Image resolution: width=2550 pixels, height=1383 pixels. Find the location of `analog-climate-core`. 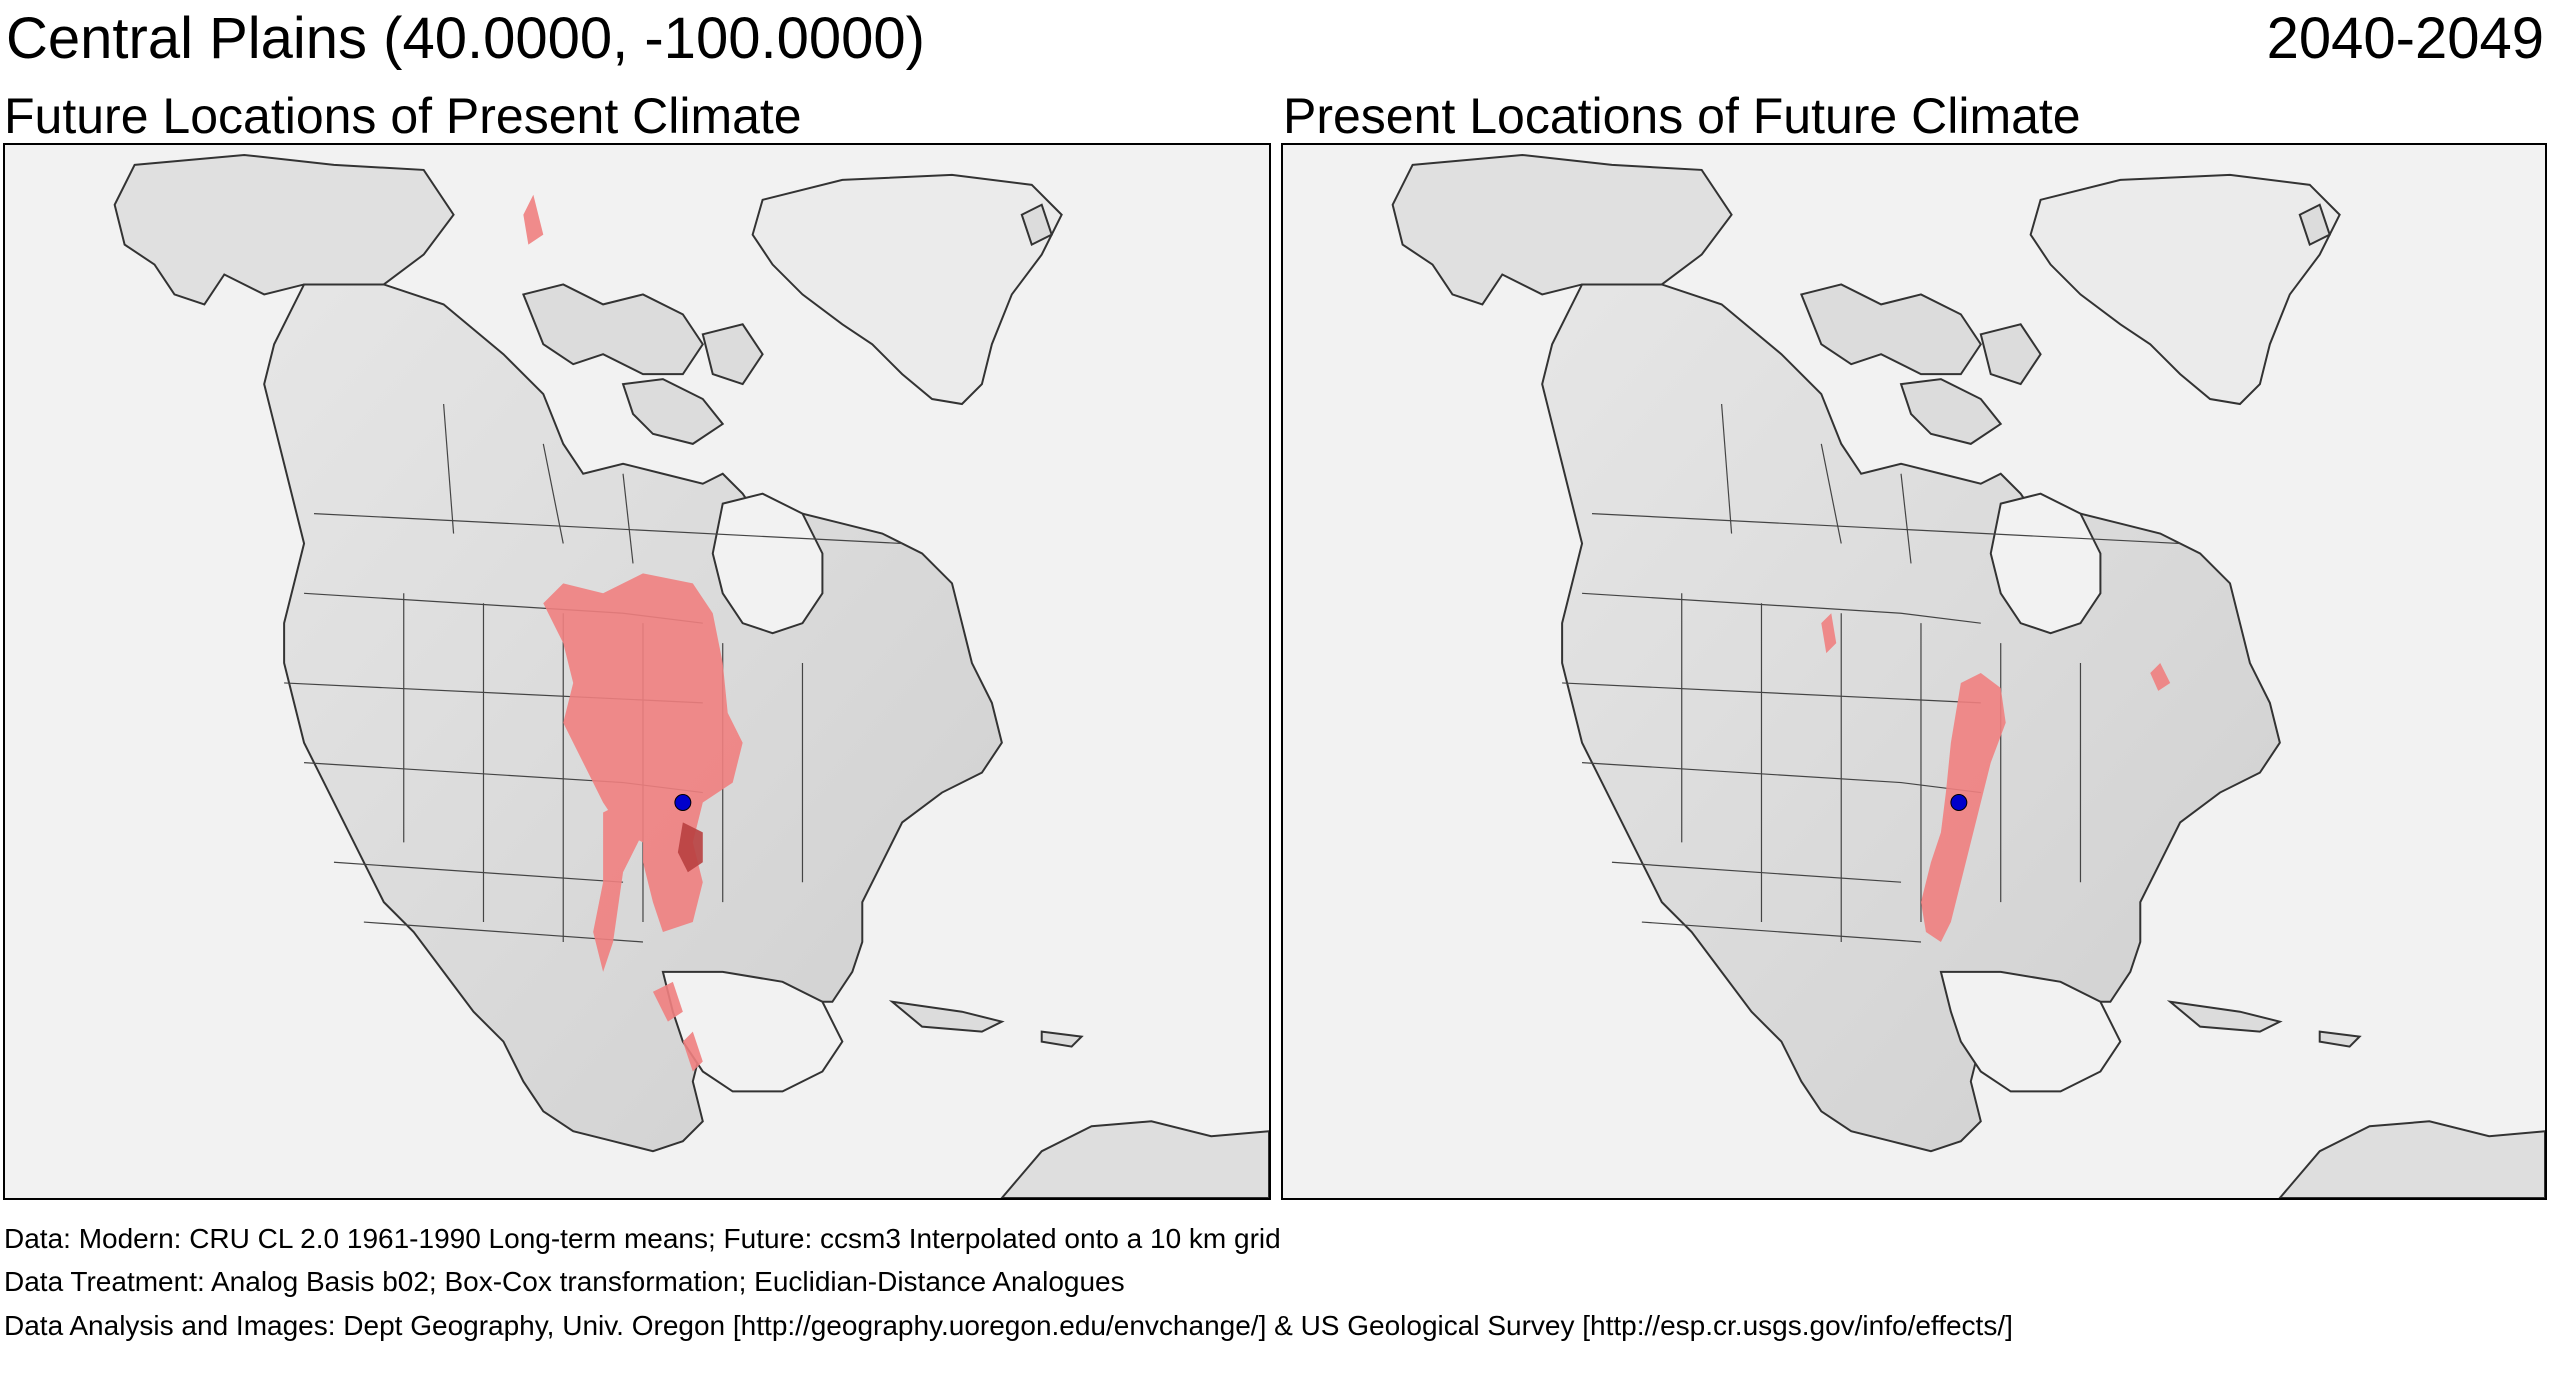

analog-climate-core is located at coordinates (690, 847).